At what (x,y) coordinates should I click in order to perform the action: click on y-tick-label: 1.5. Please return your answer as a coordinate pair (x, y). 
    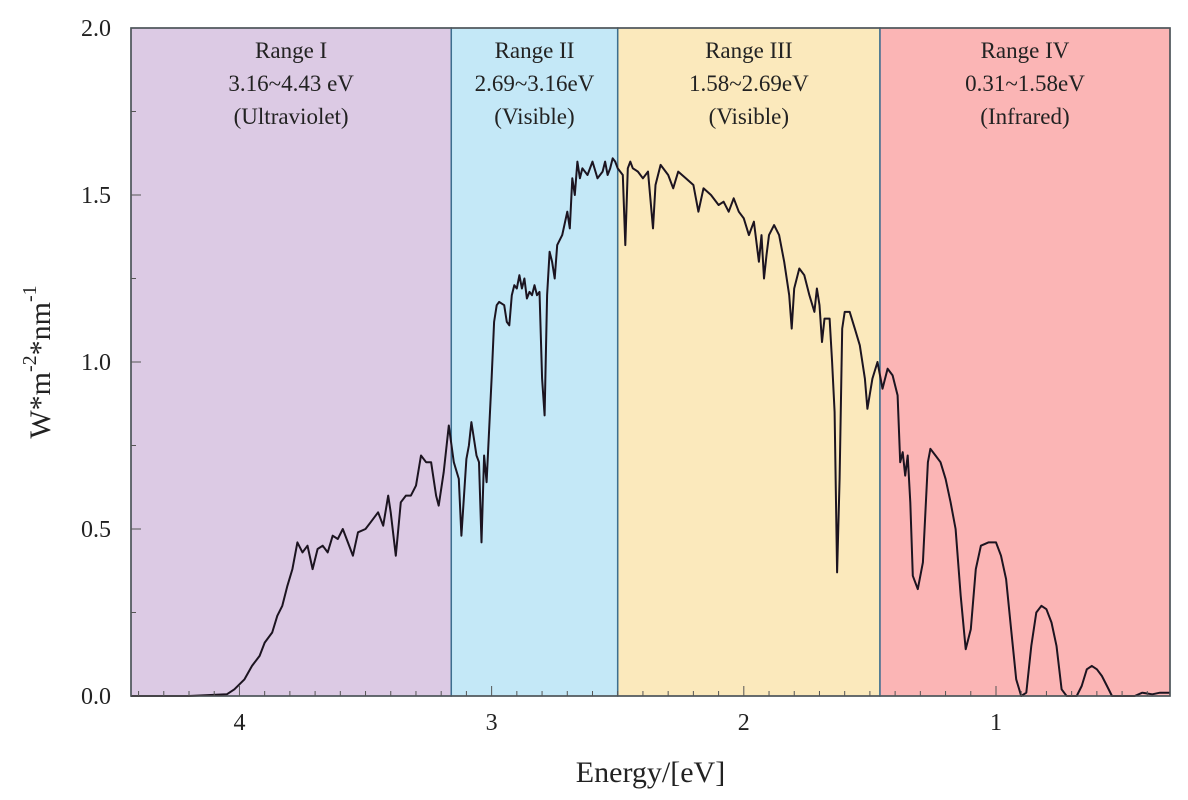
    Looking at the image, I should click on (96, 196).